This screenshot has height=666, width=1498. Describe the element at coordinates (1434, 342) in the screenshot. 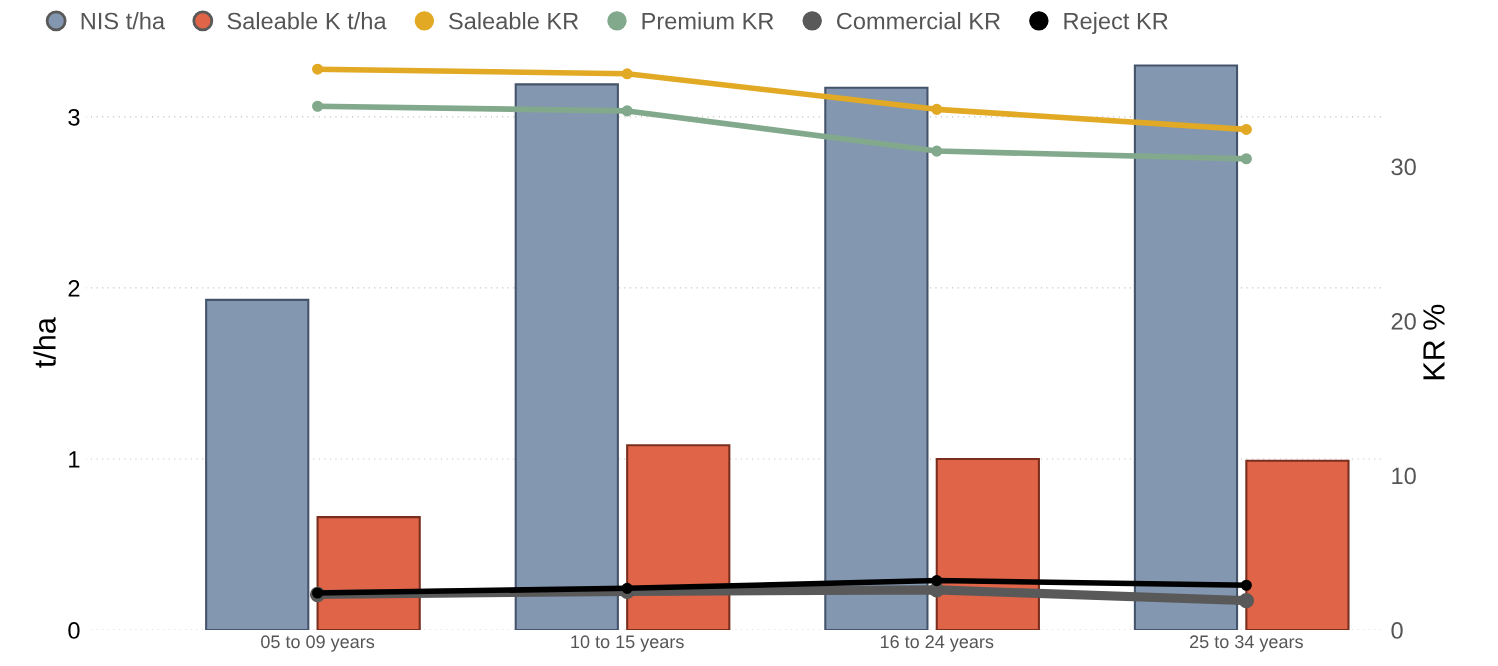

I see `y2-axis-title: KR %` at that location.